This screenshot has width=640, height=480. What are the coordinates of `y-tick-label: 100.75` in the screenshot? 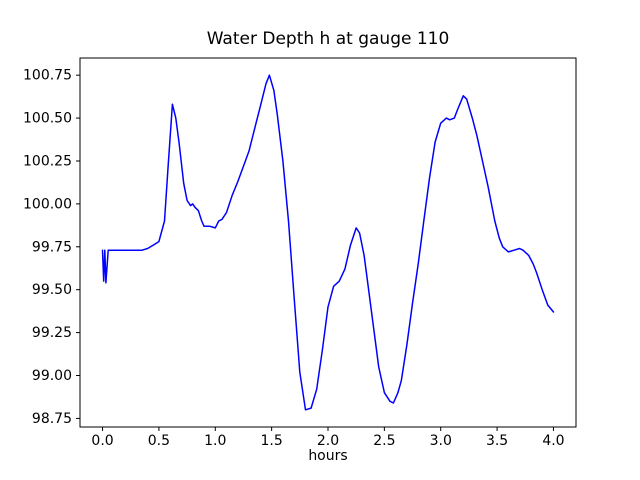 It's located at (47, 76).